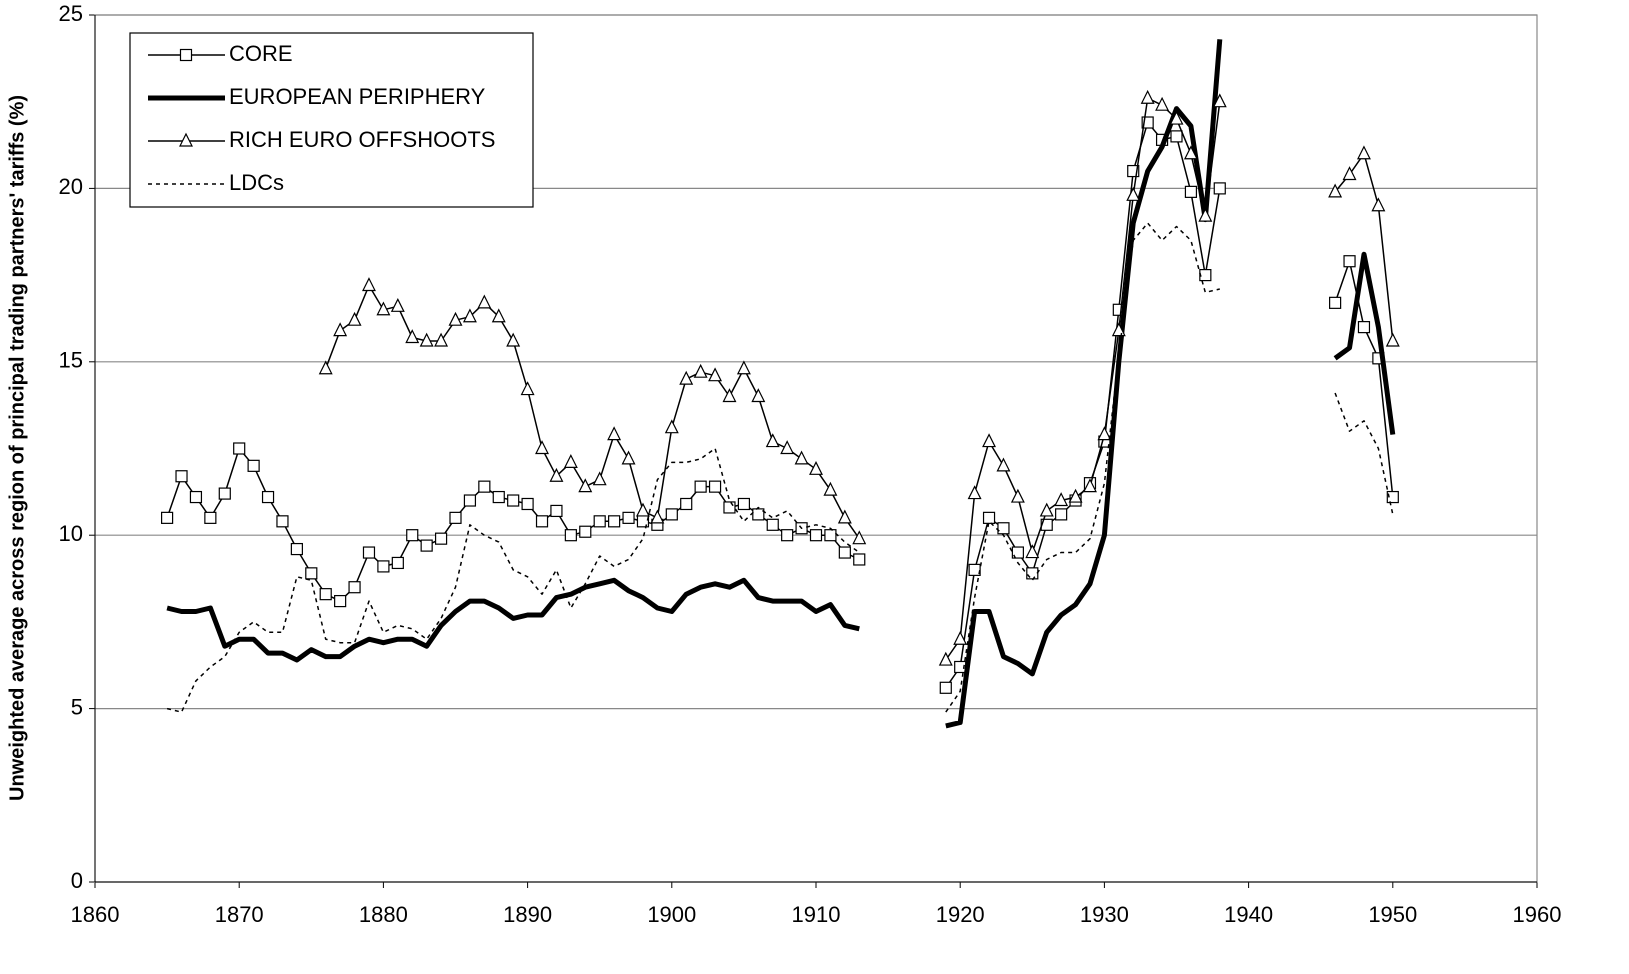 The image size is (1629, 974). I want to click on y-tick-label: 10, so click(71, 533).